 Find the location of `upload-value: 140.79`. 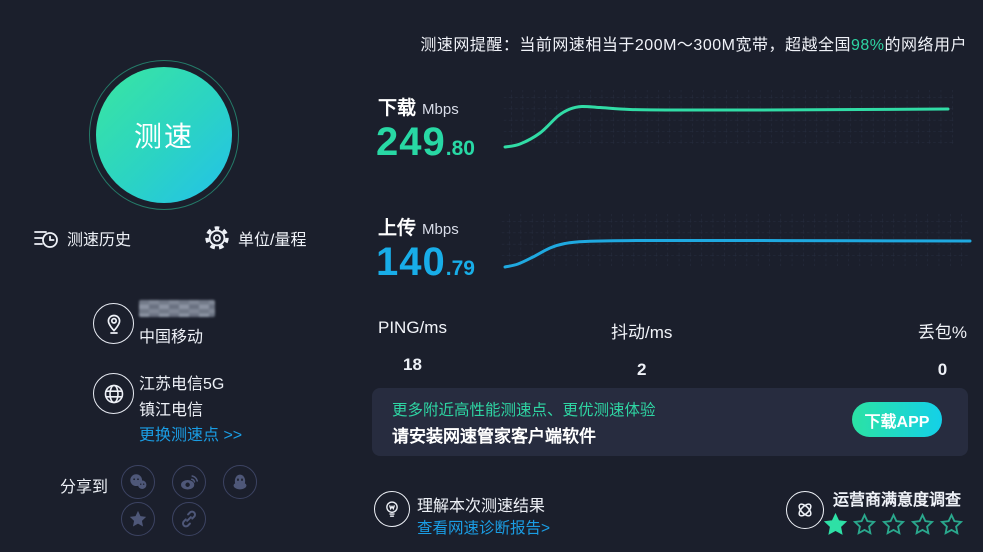

upload-value: 140.79 is located at coordinates (425, 262).